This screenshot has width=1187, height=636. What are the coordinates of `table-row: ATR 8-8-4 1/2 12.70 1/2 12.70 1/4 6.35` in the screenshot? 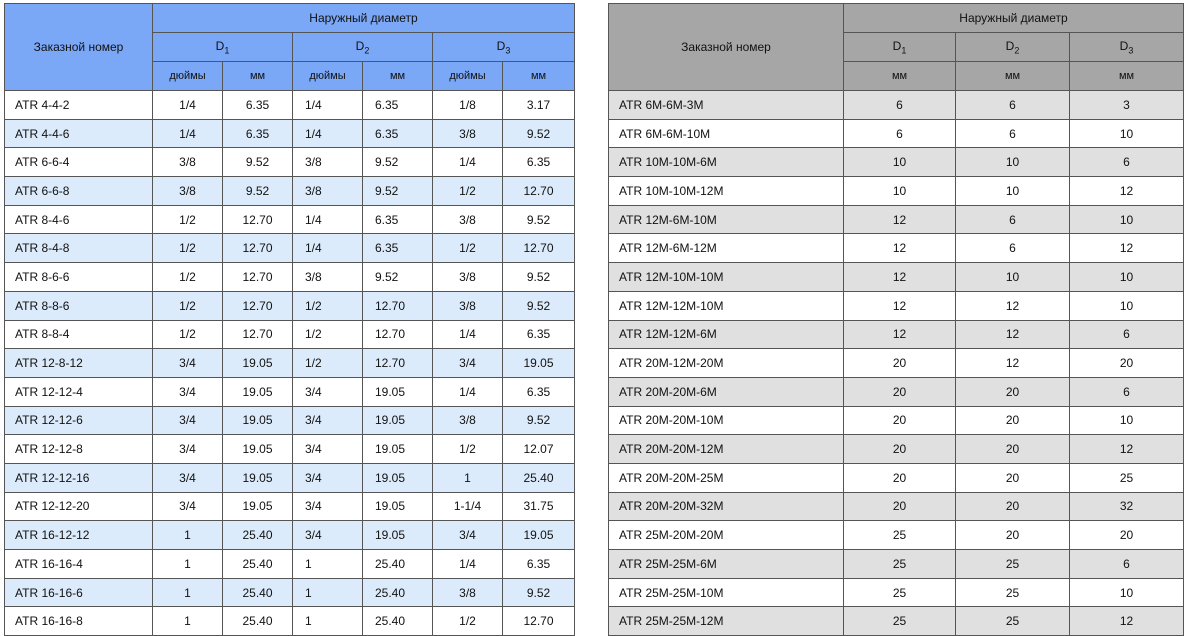 It's located at (289, 334).